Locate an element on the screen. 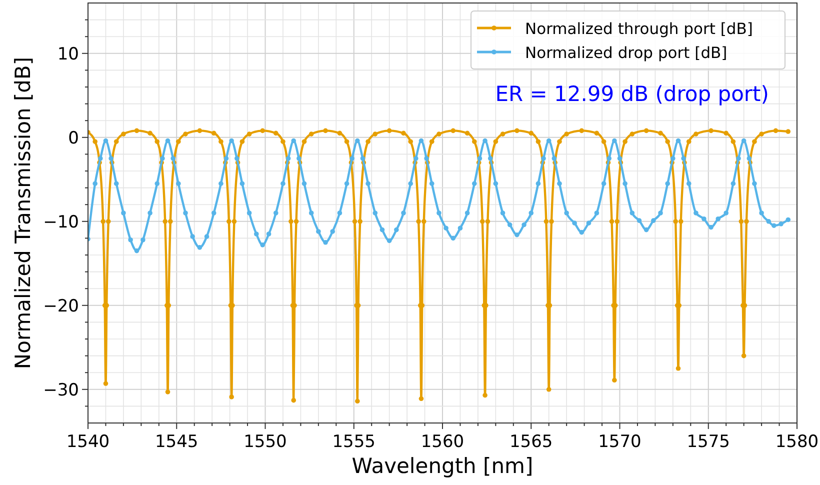  x-tick-label: 1545 is located at coordinates (176, 442).